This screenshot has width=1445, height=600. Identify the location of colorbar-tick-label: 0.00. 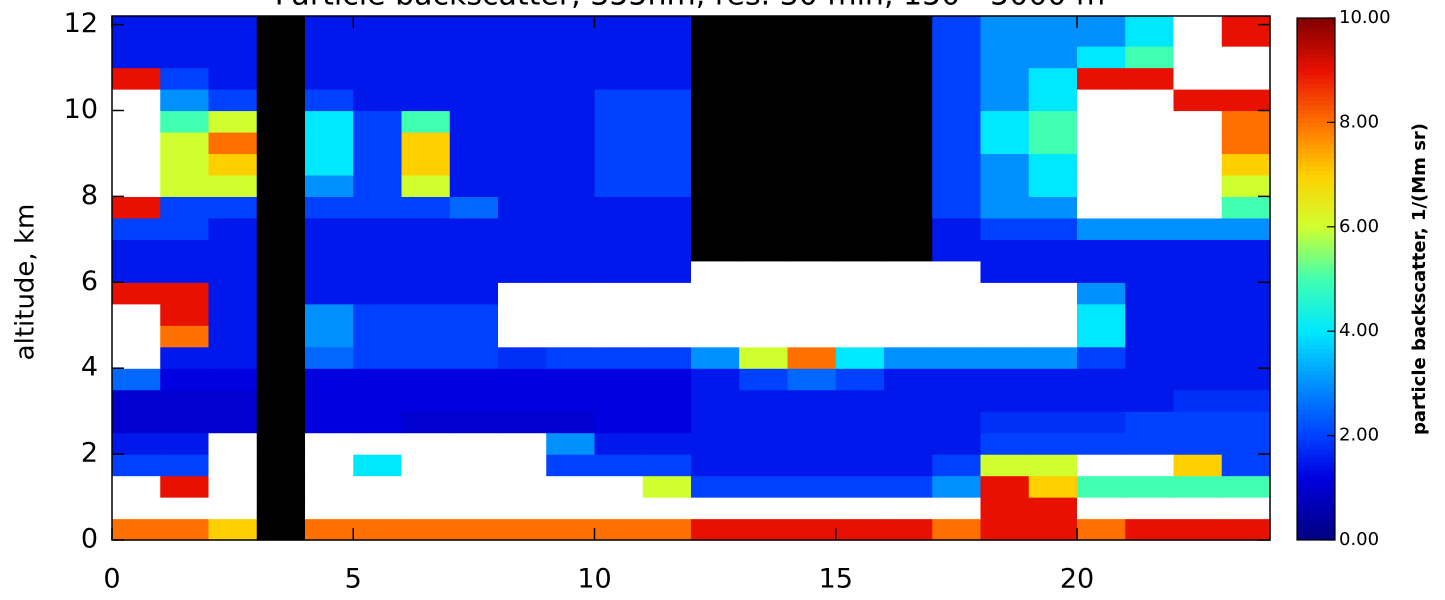
(1359, 539).